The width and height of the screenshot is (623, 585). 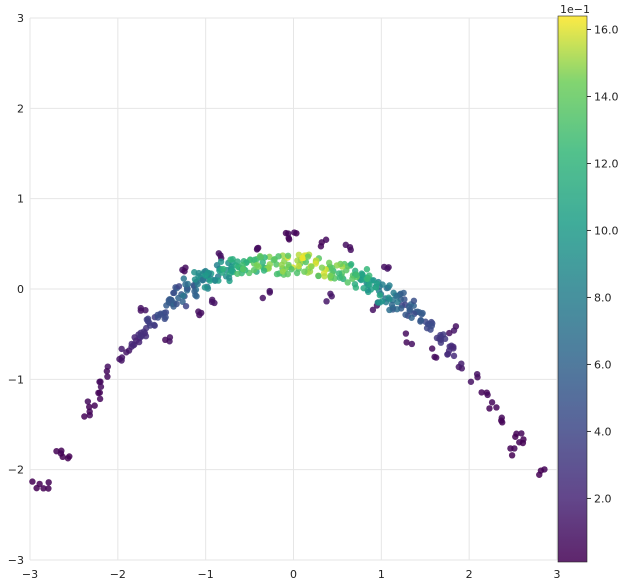 What do you see at coordinates (16, 560) in the screenshot?
I see `y-tick-label: −3` at bounding box center [16, 560].